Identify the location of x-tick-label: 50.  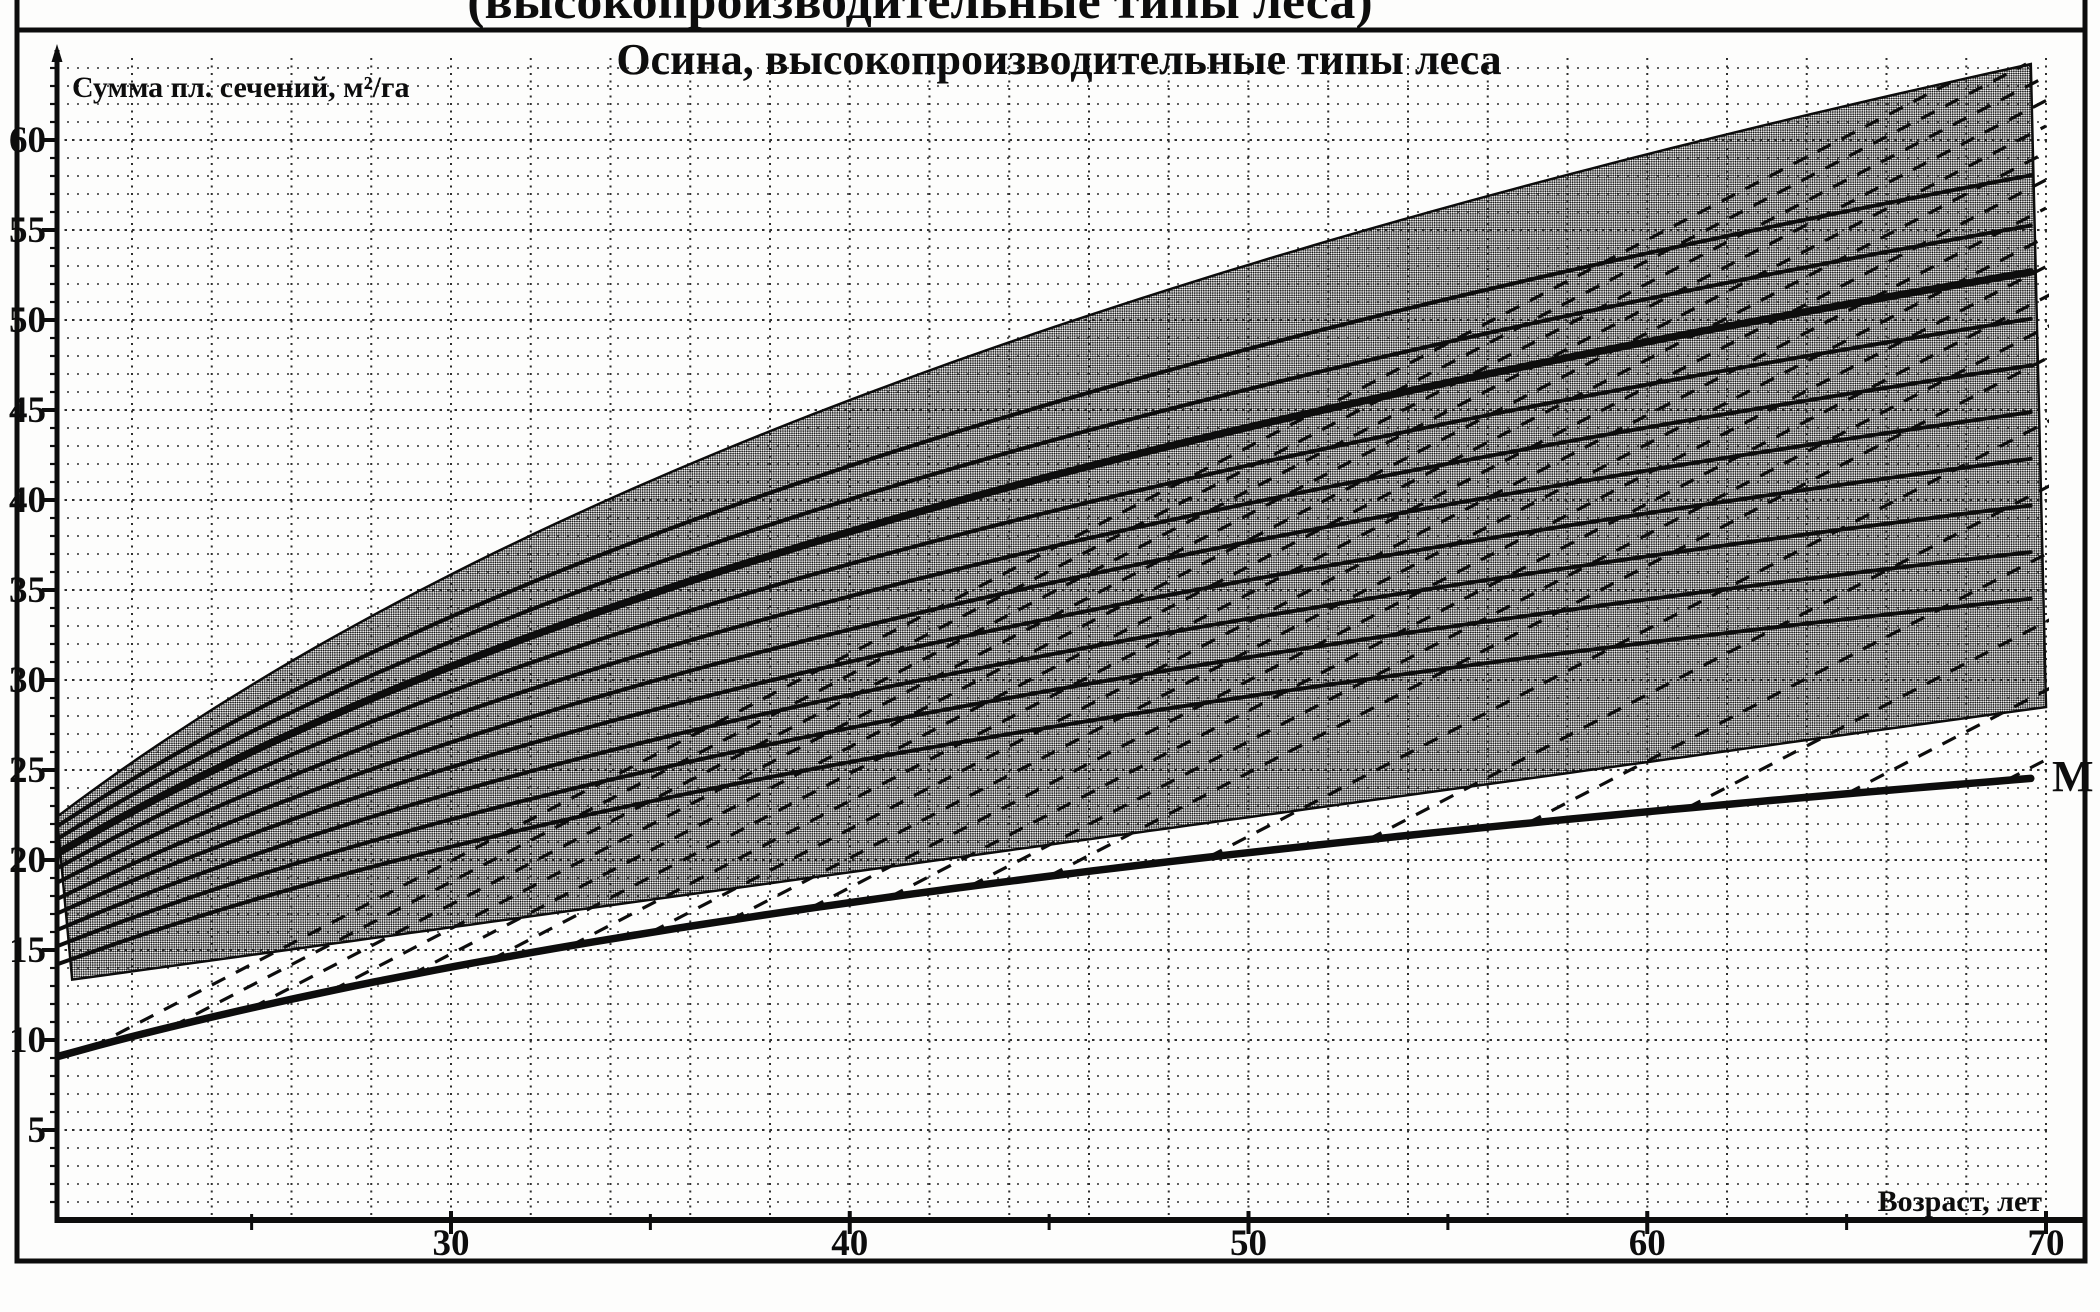
(1248, 1243).